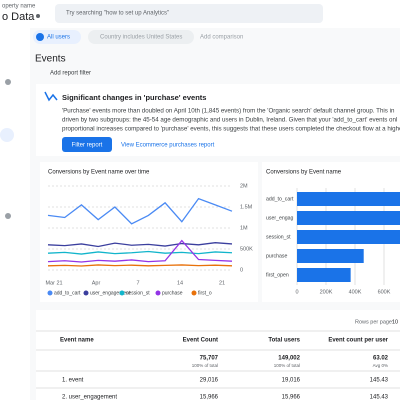 Image resolution: width=400 pixels, height=400 pixels. What do you see at coordinates (278, 237) in the screenshot?
I see `category-label: session_st` at bounding box center [278, 237].